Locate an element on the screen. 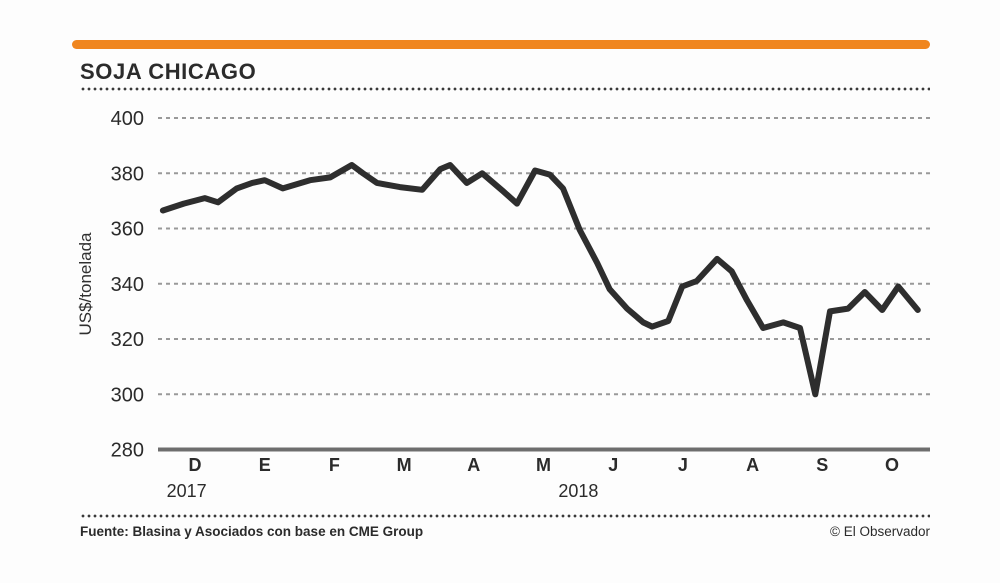  y-tick-label-340: 340 is located at coordinates (127, 285).